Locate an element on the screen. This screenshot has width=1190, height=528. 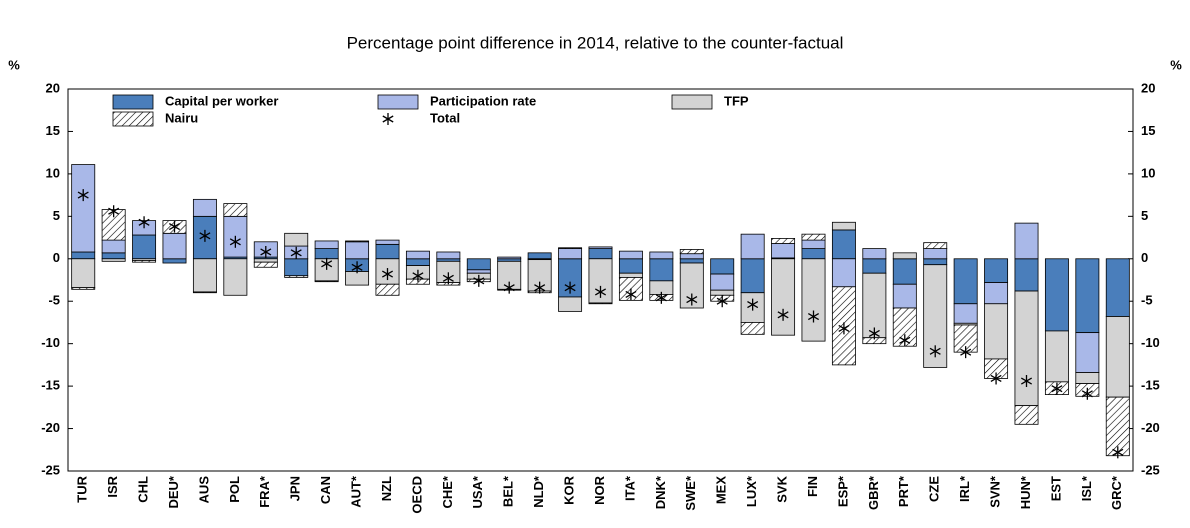
y-tick-label: 10 is located at coordinates (53, 172).